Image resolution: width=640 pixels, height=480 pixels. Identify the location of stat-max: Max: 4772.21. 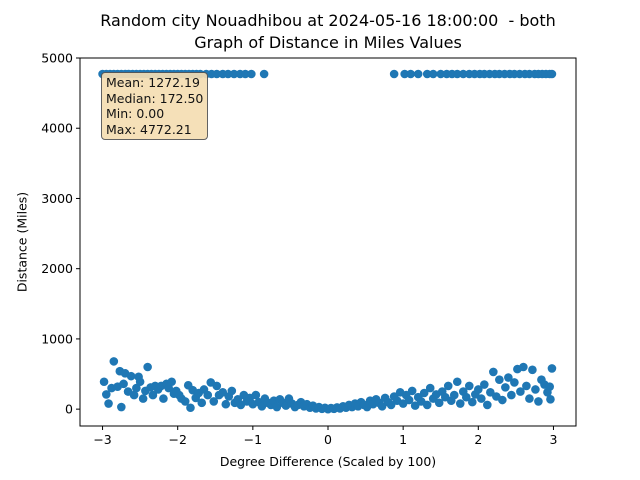
(149, 129).